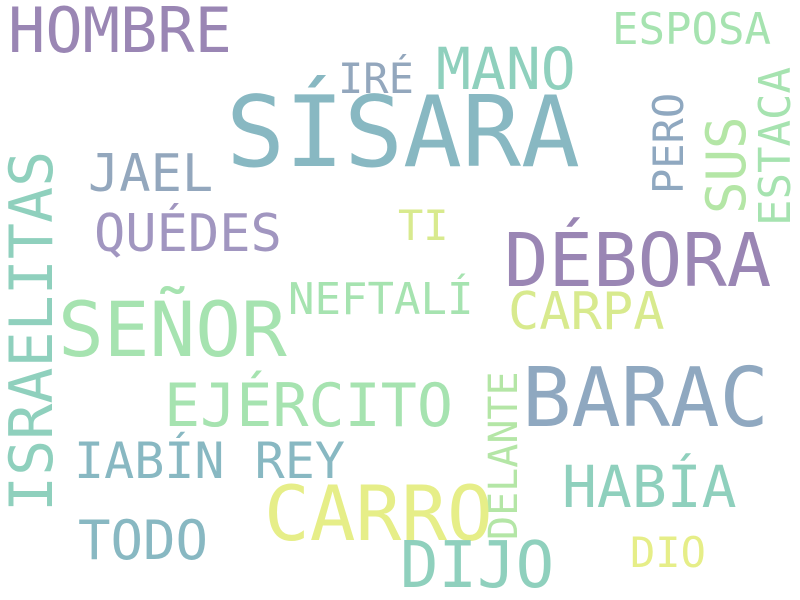 Image resolution: width=800 pixels, height=600 pixels. What do you see at coordinates (668, 143) in the screenshot?
I see `word-pero: PERO` at bounding box center [668, 143].